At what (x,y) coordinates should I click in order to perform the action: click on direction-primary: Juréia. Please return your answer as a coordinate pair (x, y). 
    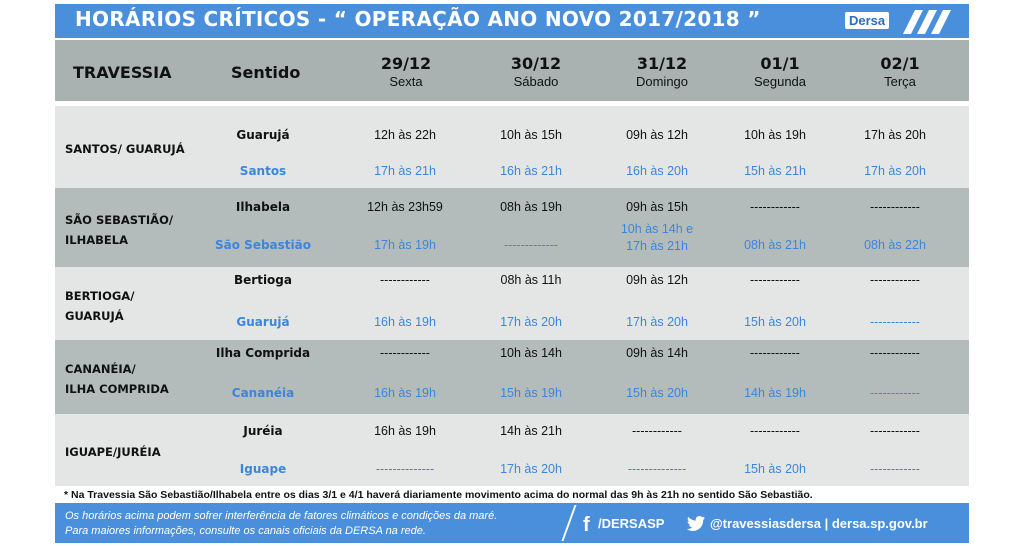
    Looking at the image, I should click on (263, 431).